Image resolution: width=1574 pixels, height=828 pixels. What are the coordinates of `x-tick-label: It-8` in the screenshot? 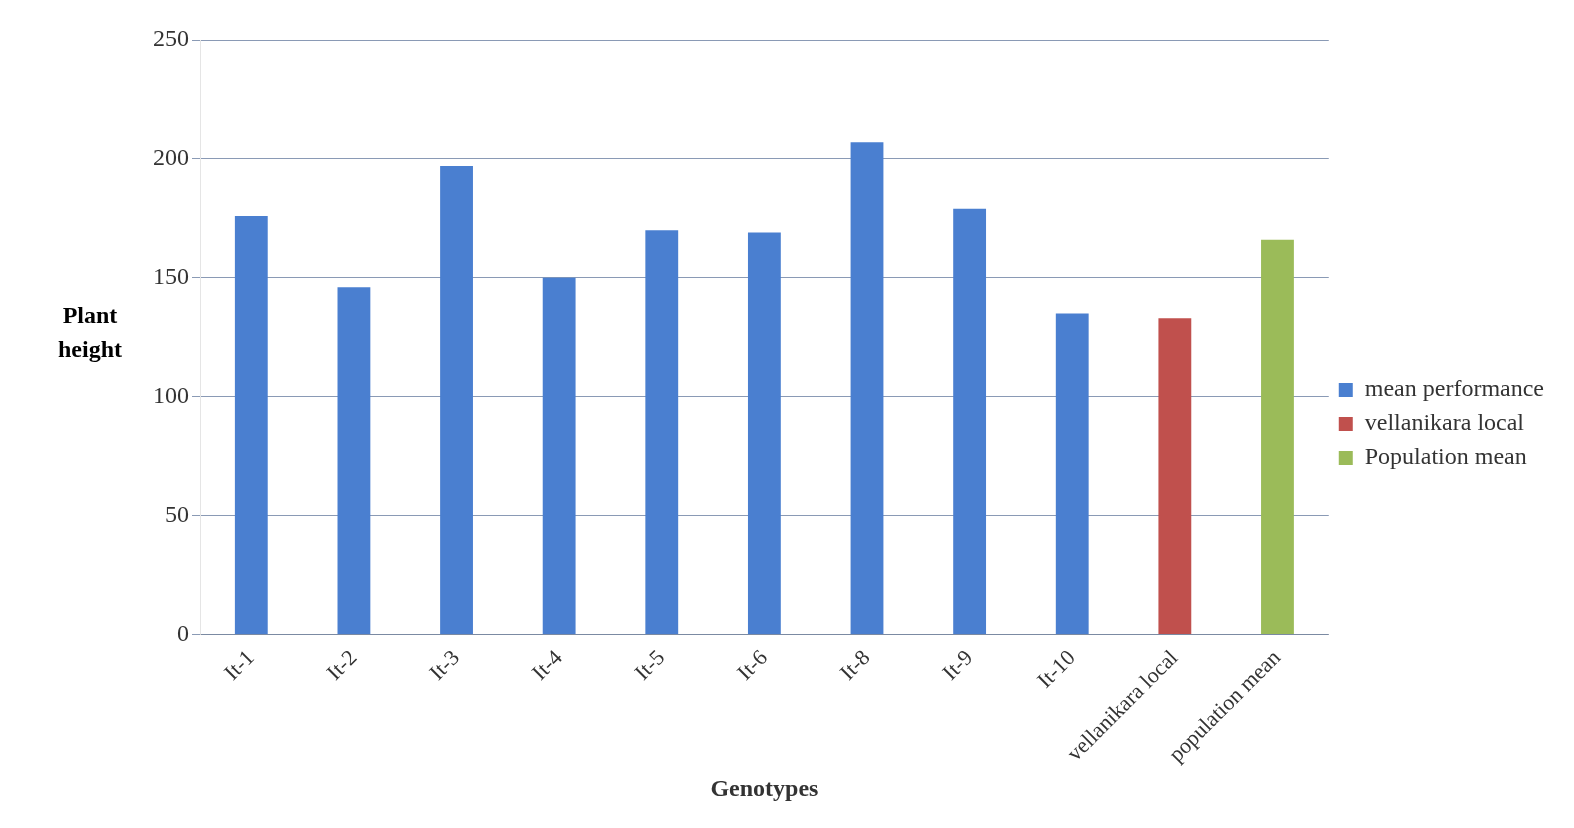 It's located at (854, 664).